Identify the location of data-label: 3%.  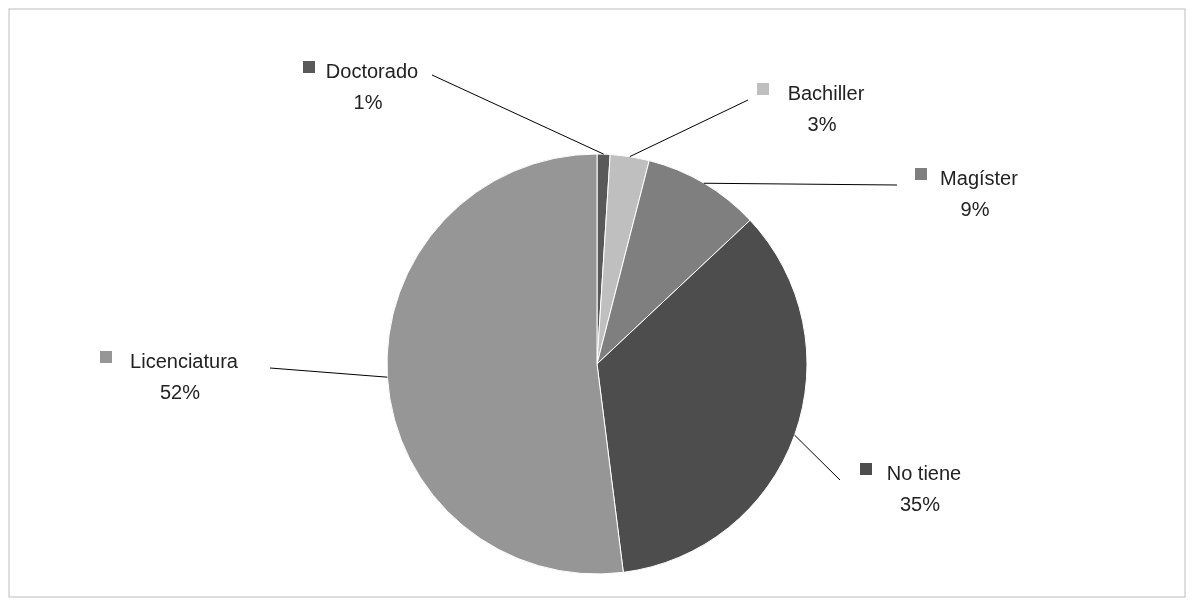
(822, 124).